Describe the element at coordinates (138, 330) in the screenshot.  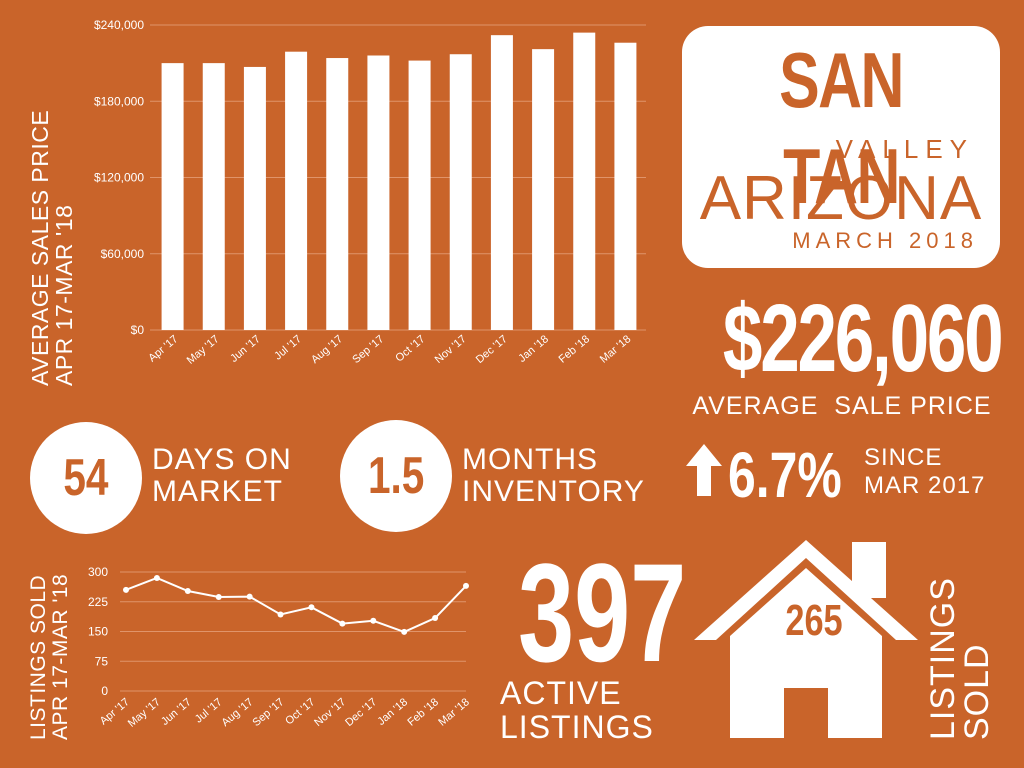
I see `bar-y-tick-label: $0` at that location.